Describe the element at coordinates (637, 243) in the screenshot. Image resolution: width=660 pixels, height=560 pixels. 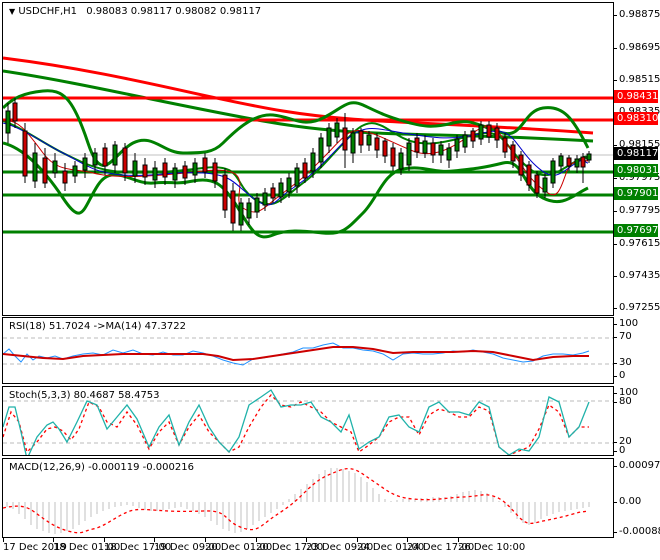
I see `price-tick: 0.97615` at that location.